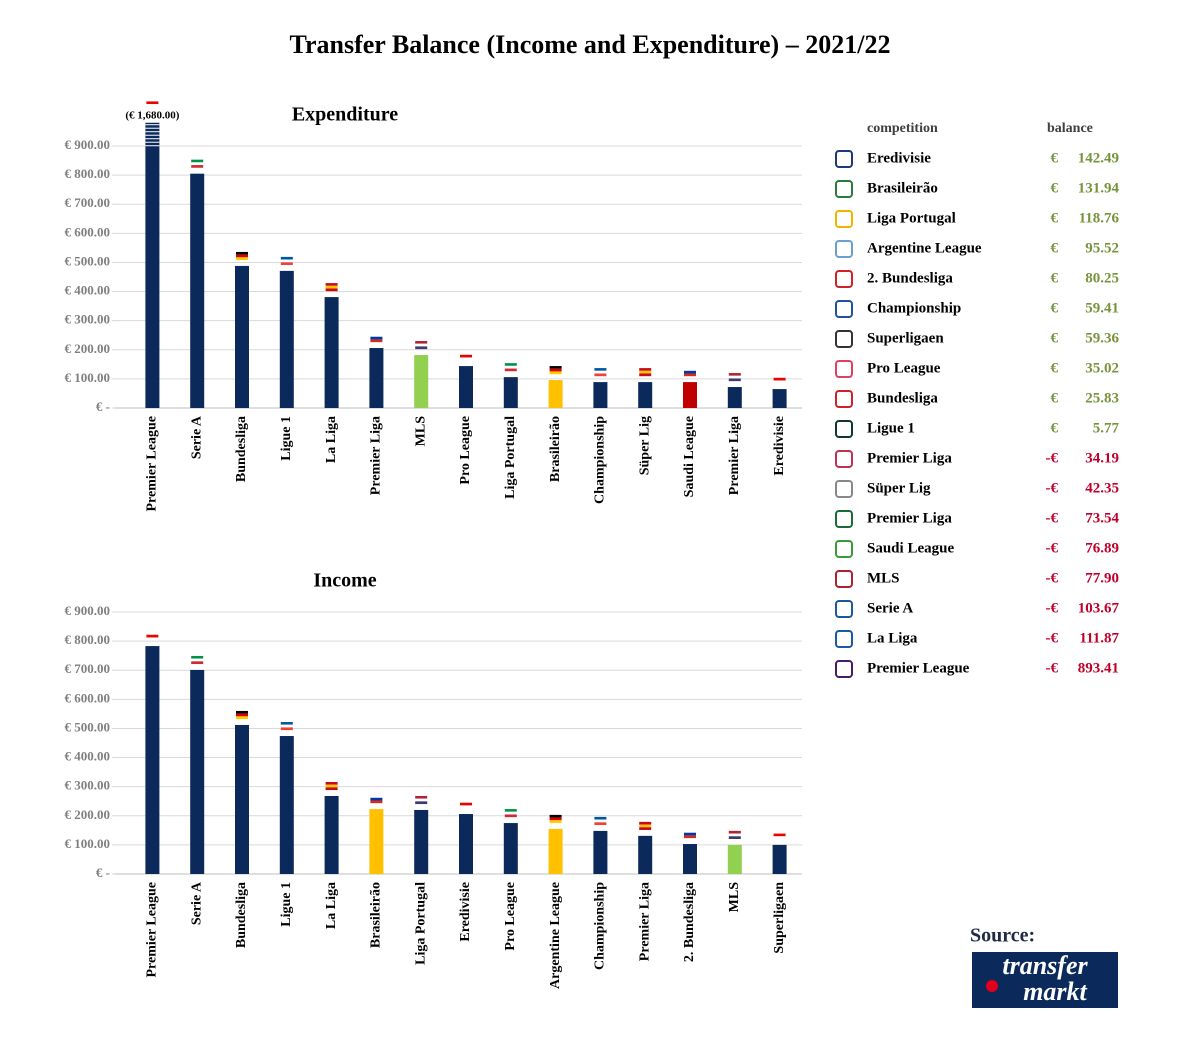 This screenshot has height=1040, width=1180. What do you see at coordinates (914, 308) in the screenshot?
I see `league-name: Championship` at bounding box center [914, 308].